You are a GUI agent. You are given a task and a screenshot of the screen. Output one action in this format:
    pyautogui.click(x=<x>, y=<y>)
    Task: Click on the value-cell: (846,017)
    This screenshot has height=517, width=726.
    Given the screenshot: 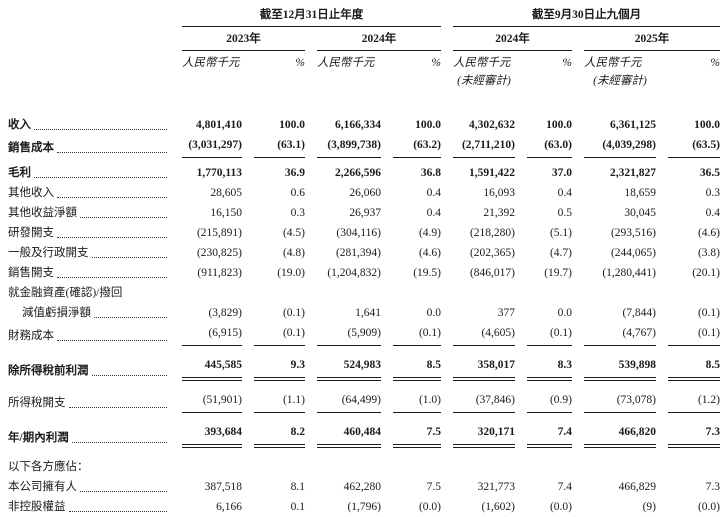 What is the action you would take?
    pyautogui.click(x=492, y=273)
    